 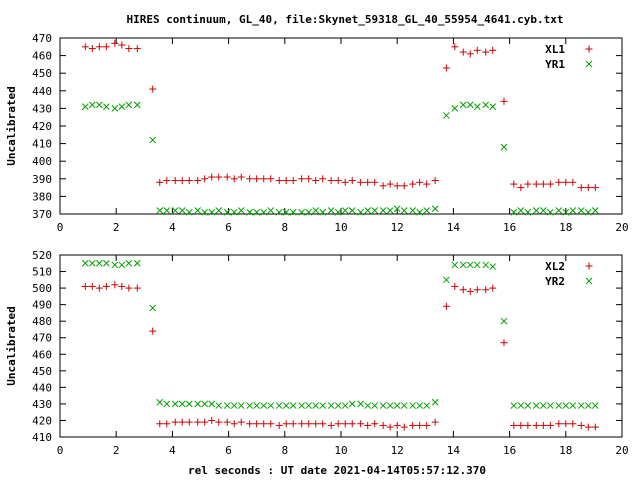 I want to click on x-tick-label: 0, so click(x=60, y=450).